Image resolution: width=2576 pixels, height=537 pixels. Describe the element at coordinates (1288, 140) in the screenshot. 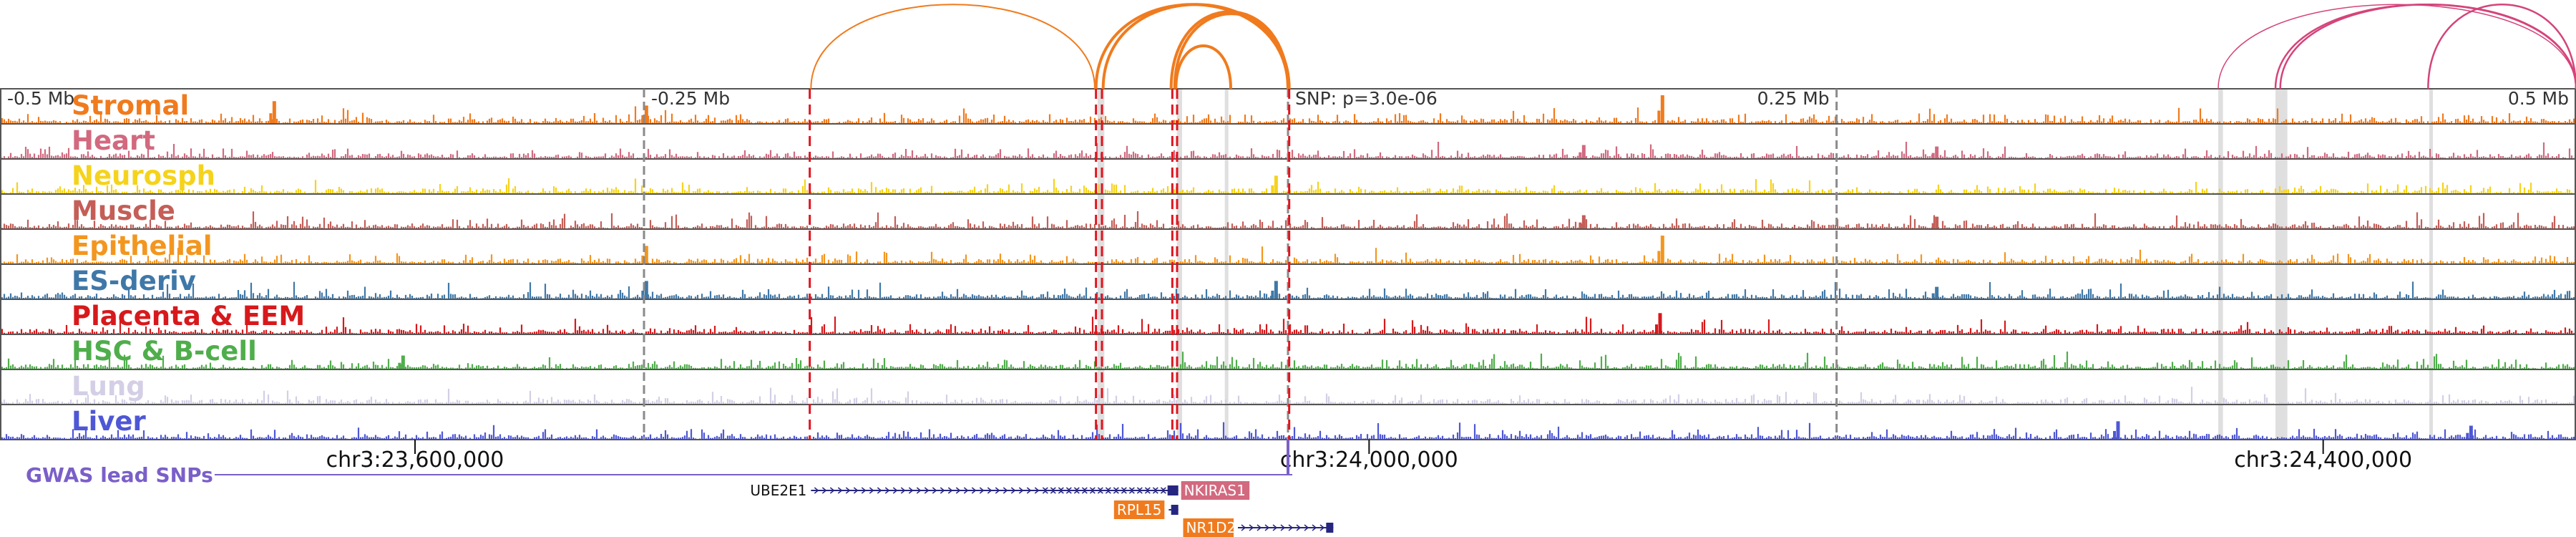

I see `track-heart: Heart` at that location.